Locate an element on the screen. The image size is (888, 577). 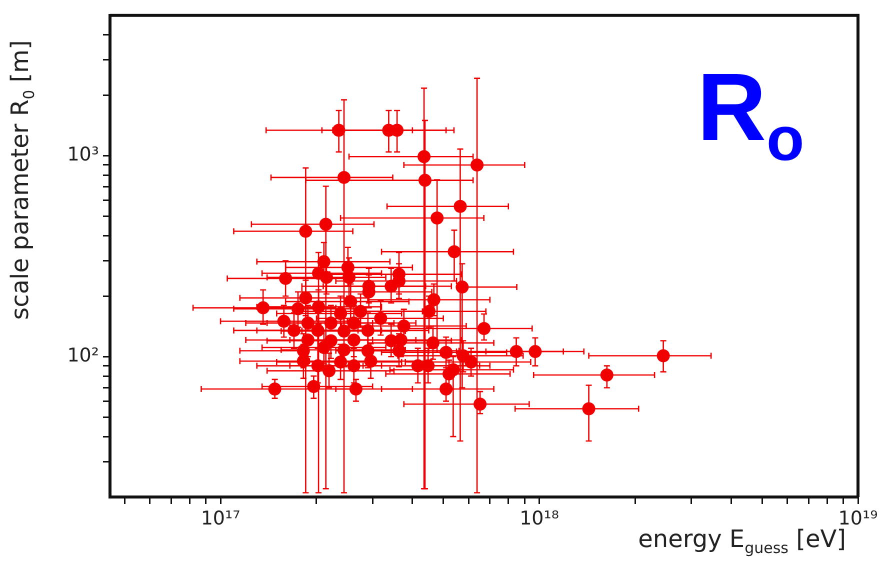
x-tick-label: 10¹⁷ is located at coordinates (220, 518).